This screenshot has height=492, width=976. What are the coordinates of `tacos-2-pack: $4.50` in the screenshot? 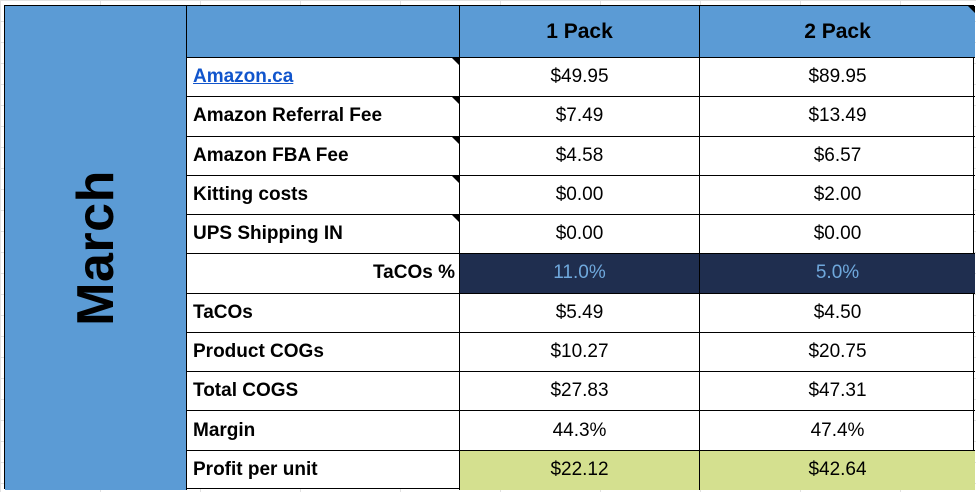 It's located at (837, 313).